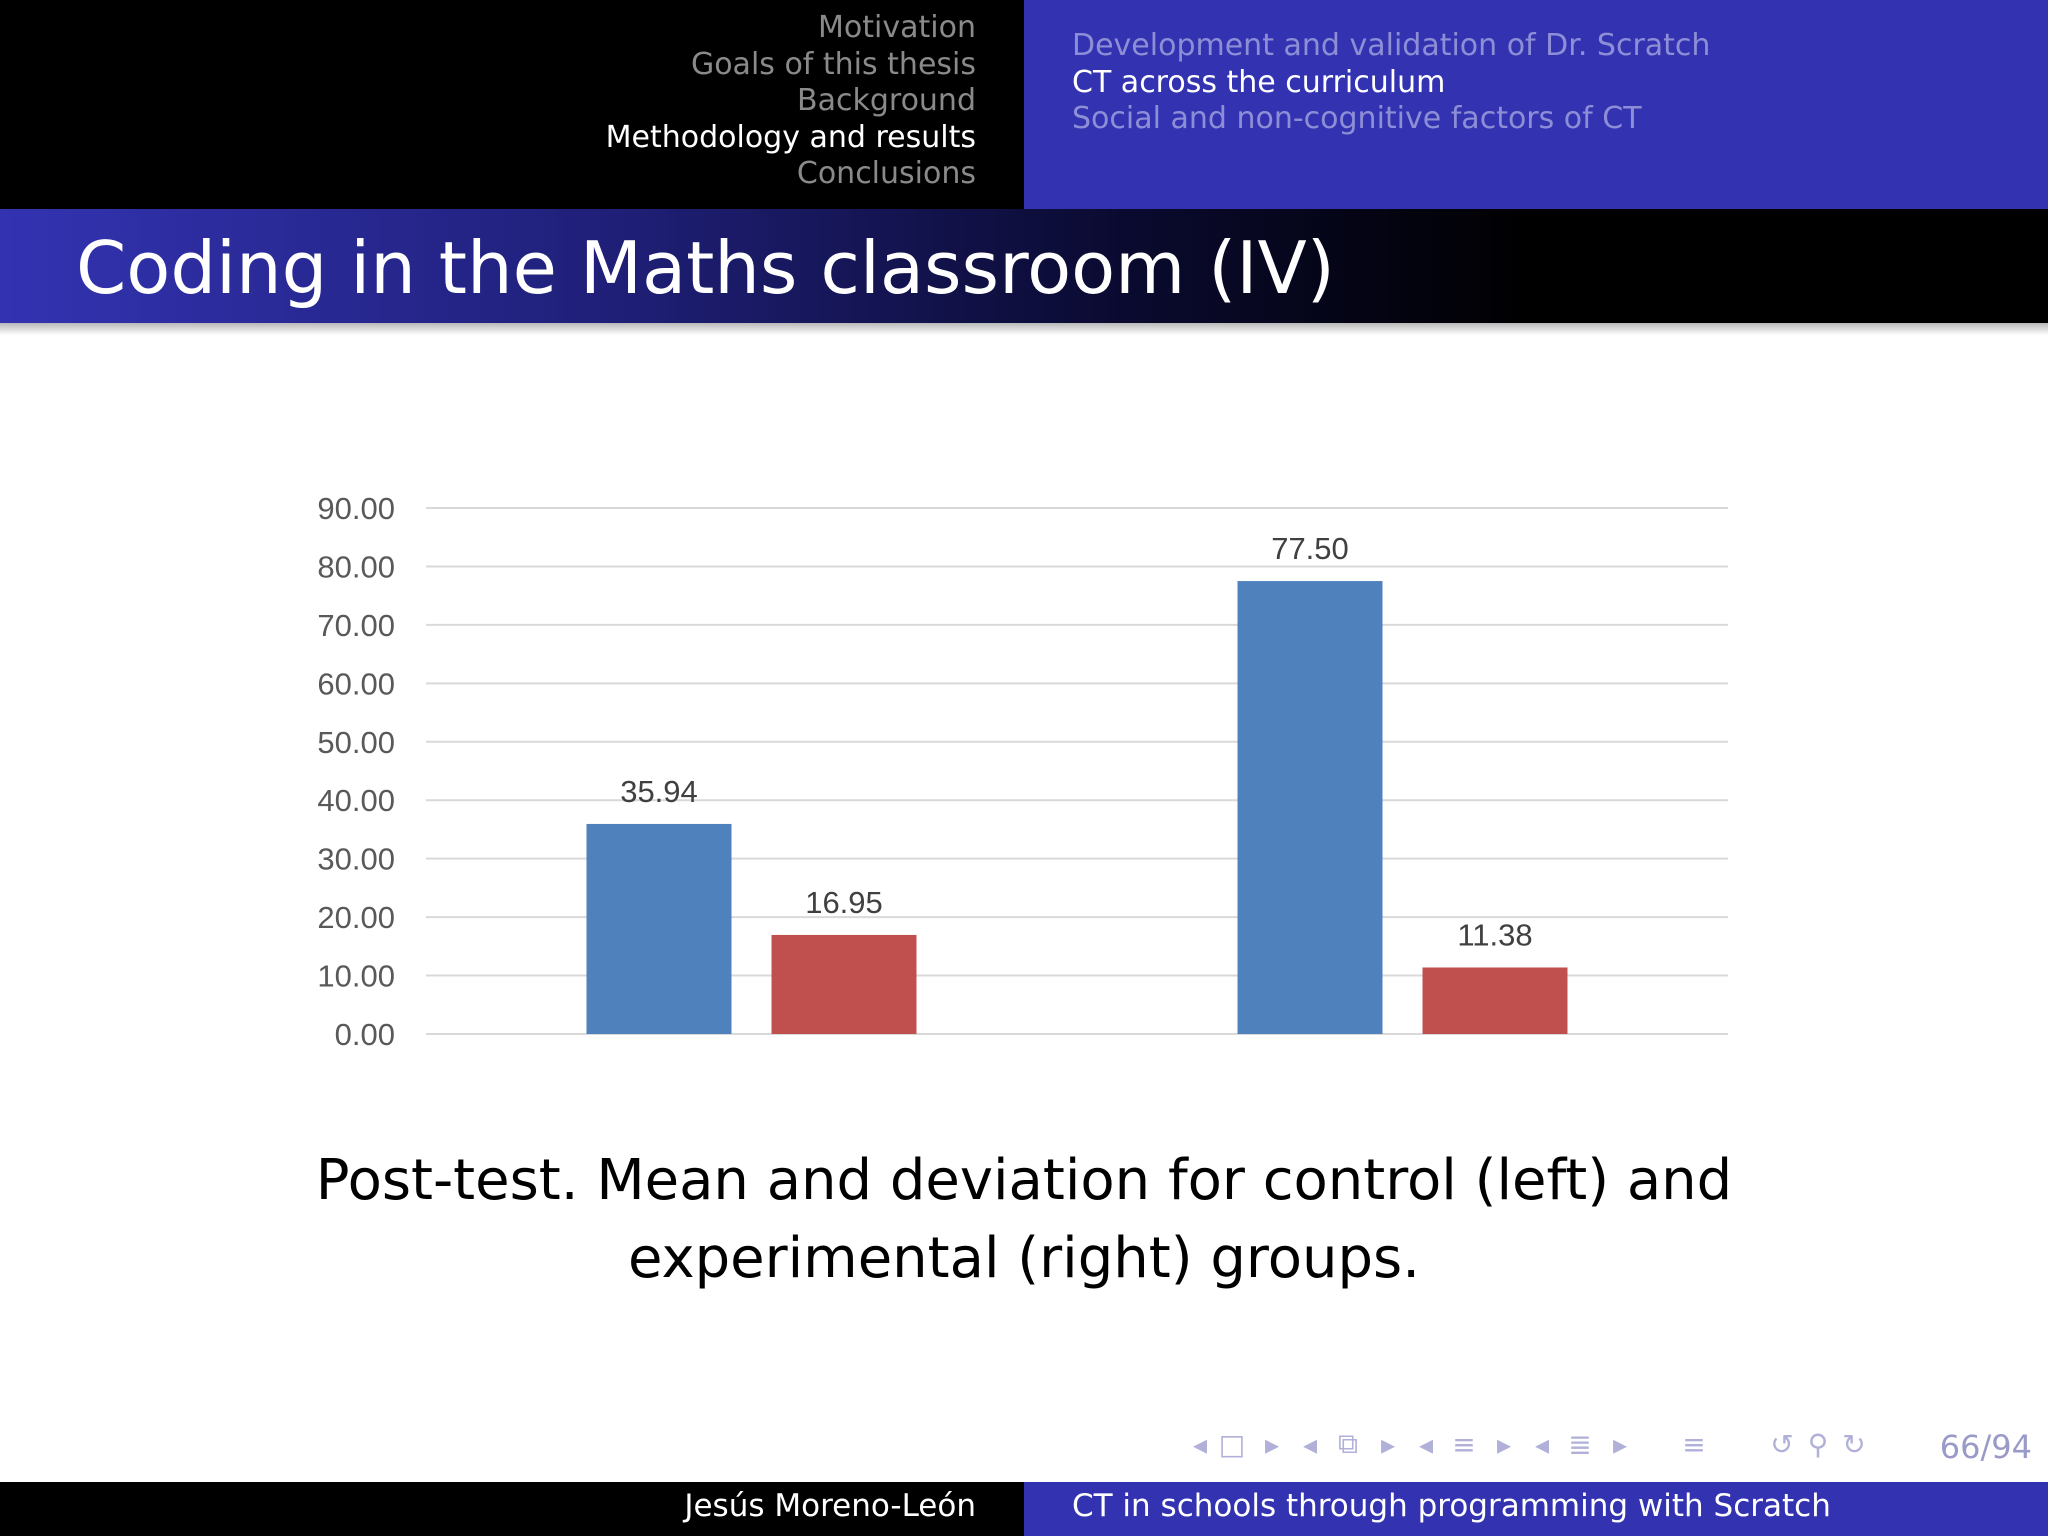 The width and height of the screenshot is (2048, 1536). What do you see at coordinates (705, 268) in the screenshot?
I see `slide-title: Coding in the Maths classroom (IV)` at bounding box center [705, 268].